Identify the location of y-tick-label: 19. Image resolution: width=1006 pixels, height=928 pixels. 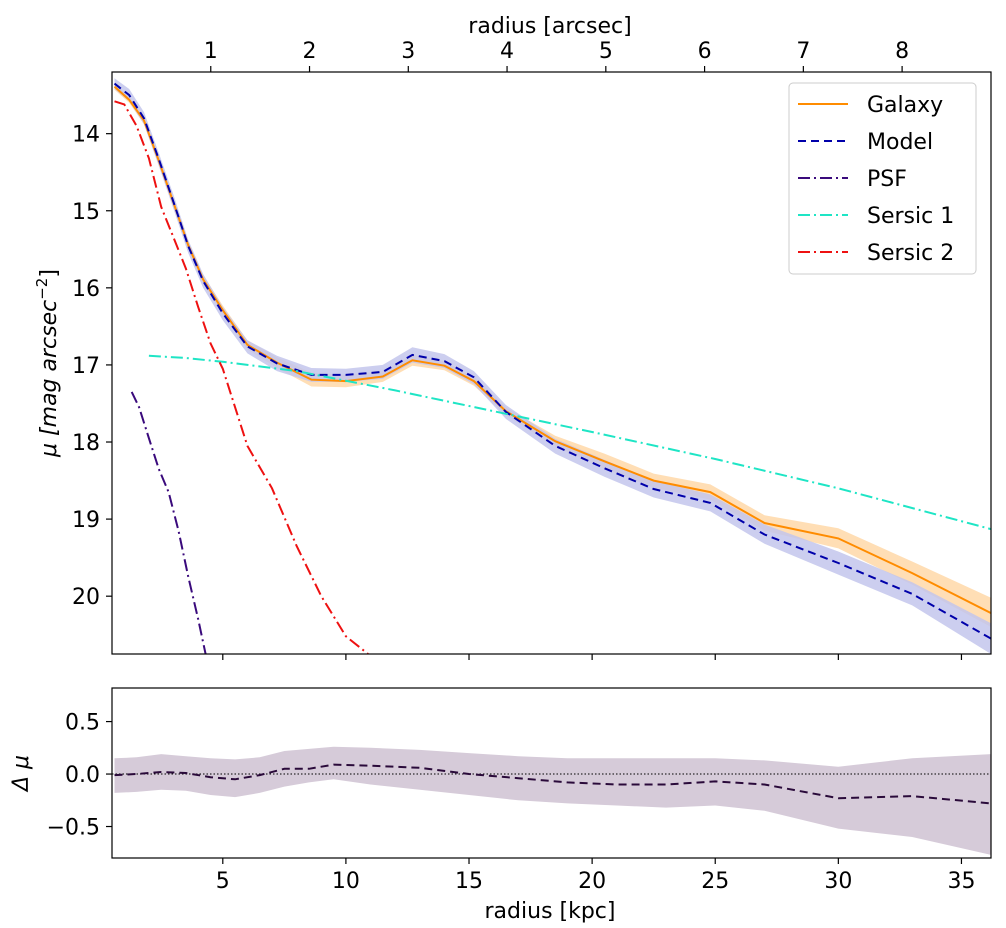
(86, 520).